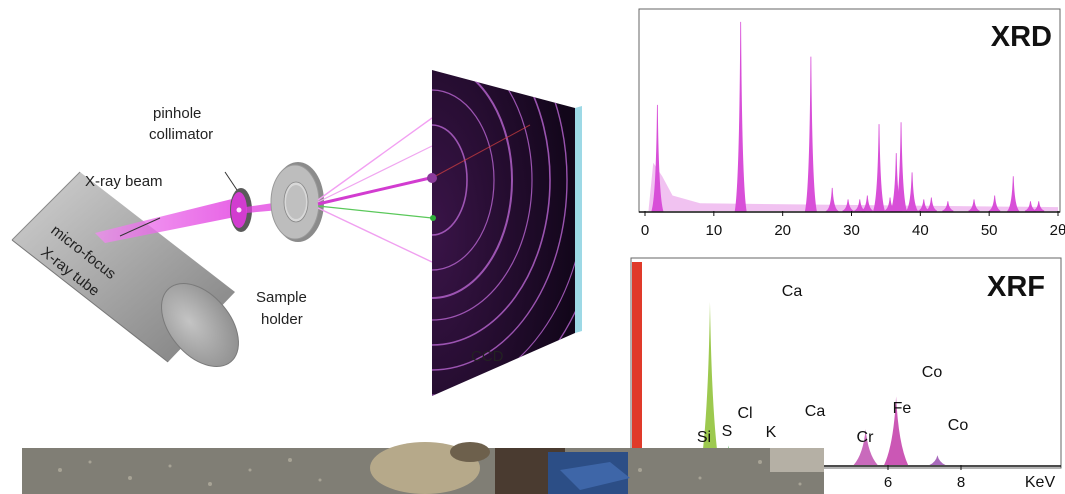 This screenshot has width=1065, height=494. I want to click on xrf-peak-label-3: K, so click(771, 432).